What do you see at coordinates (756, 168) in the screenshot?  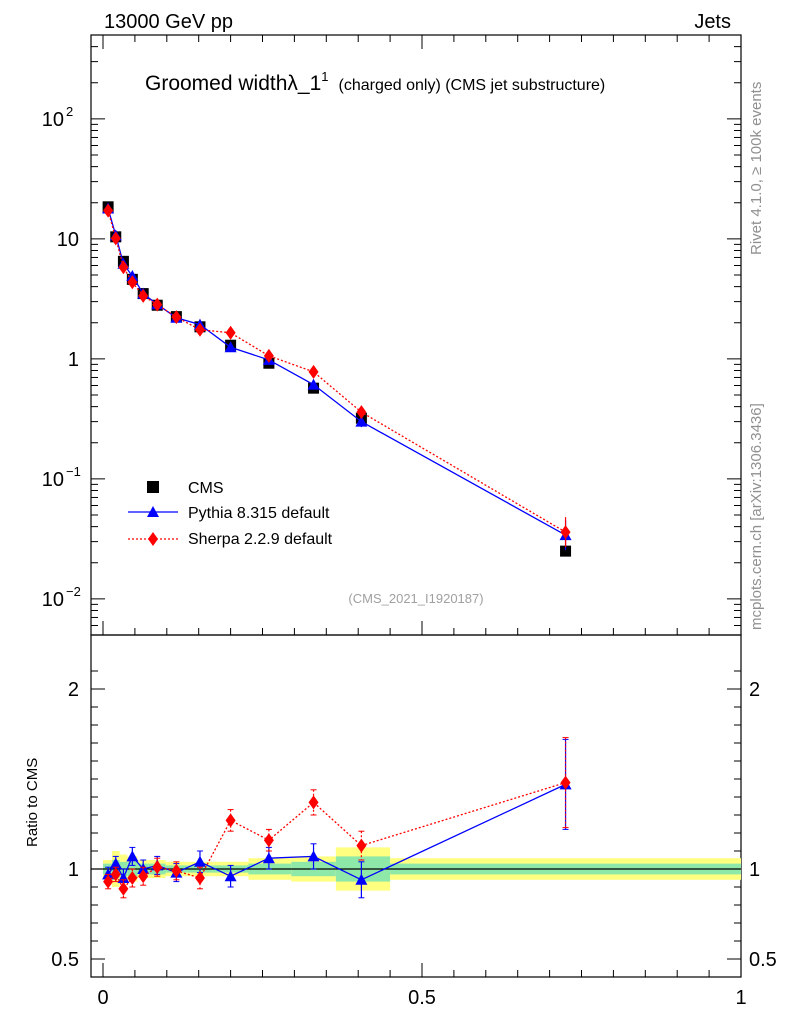 I see `side-text-top: Rivet 4.1.0, ≥ 100k events` at bounding box center [756, 168].